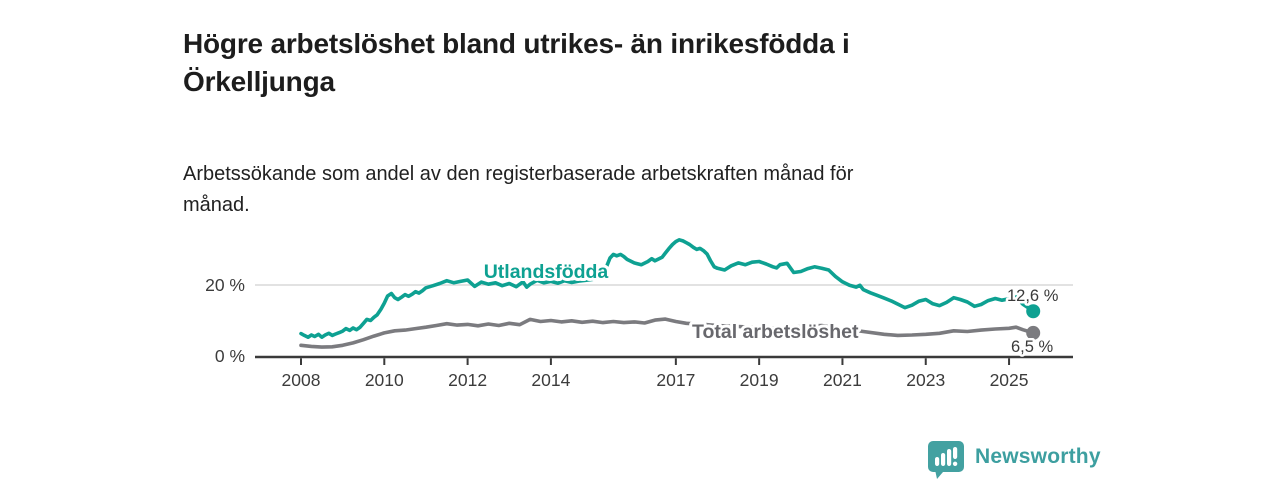 Image resolution: width=1280 pixels, height=480 pixels. What do you see at coordinates (550, 380) in the screenshot?
I see `x-tick-label: 2014` at bounding box center [550, 380].